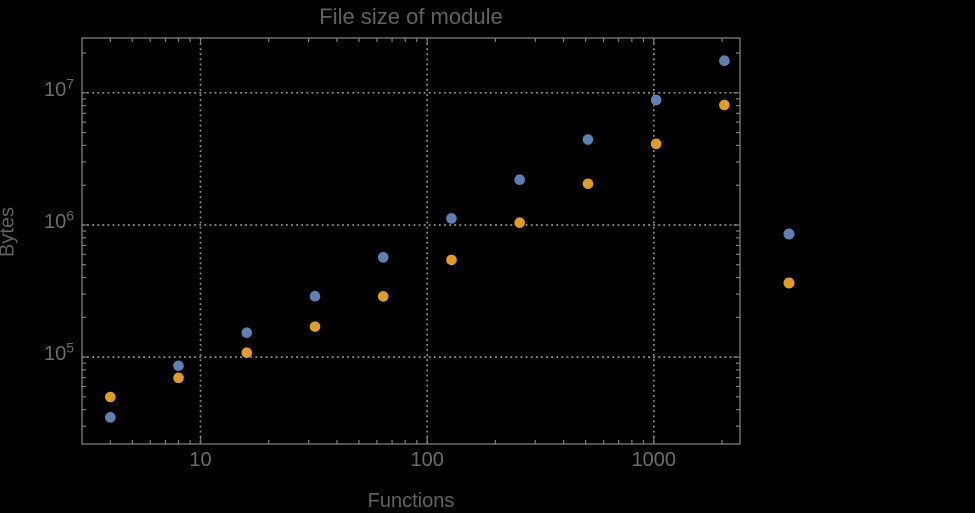 The image size is (975, 513). I want to click on legend-marker-blue, so click(789, 234).